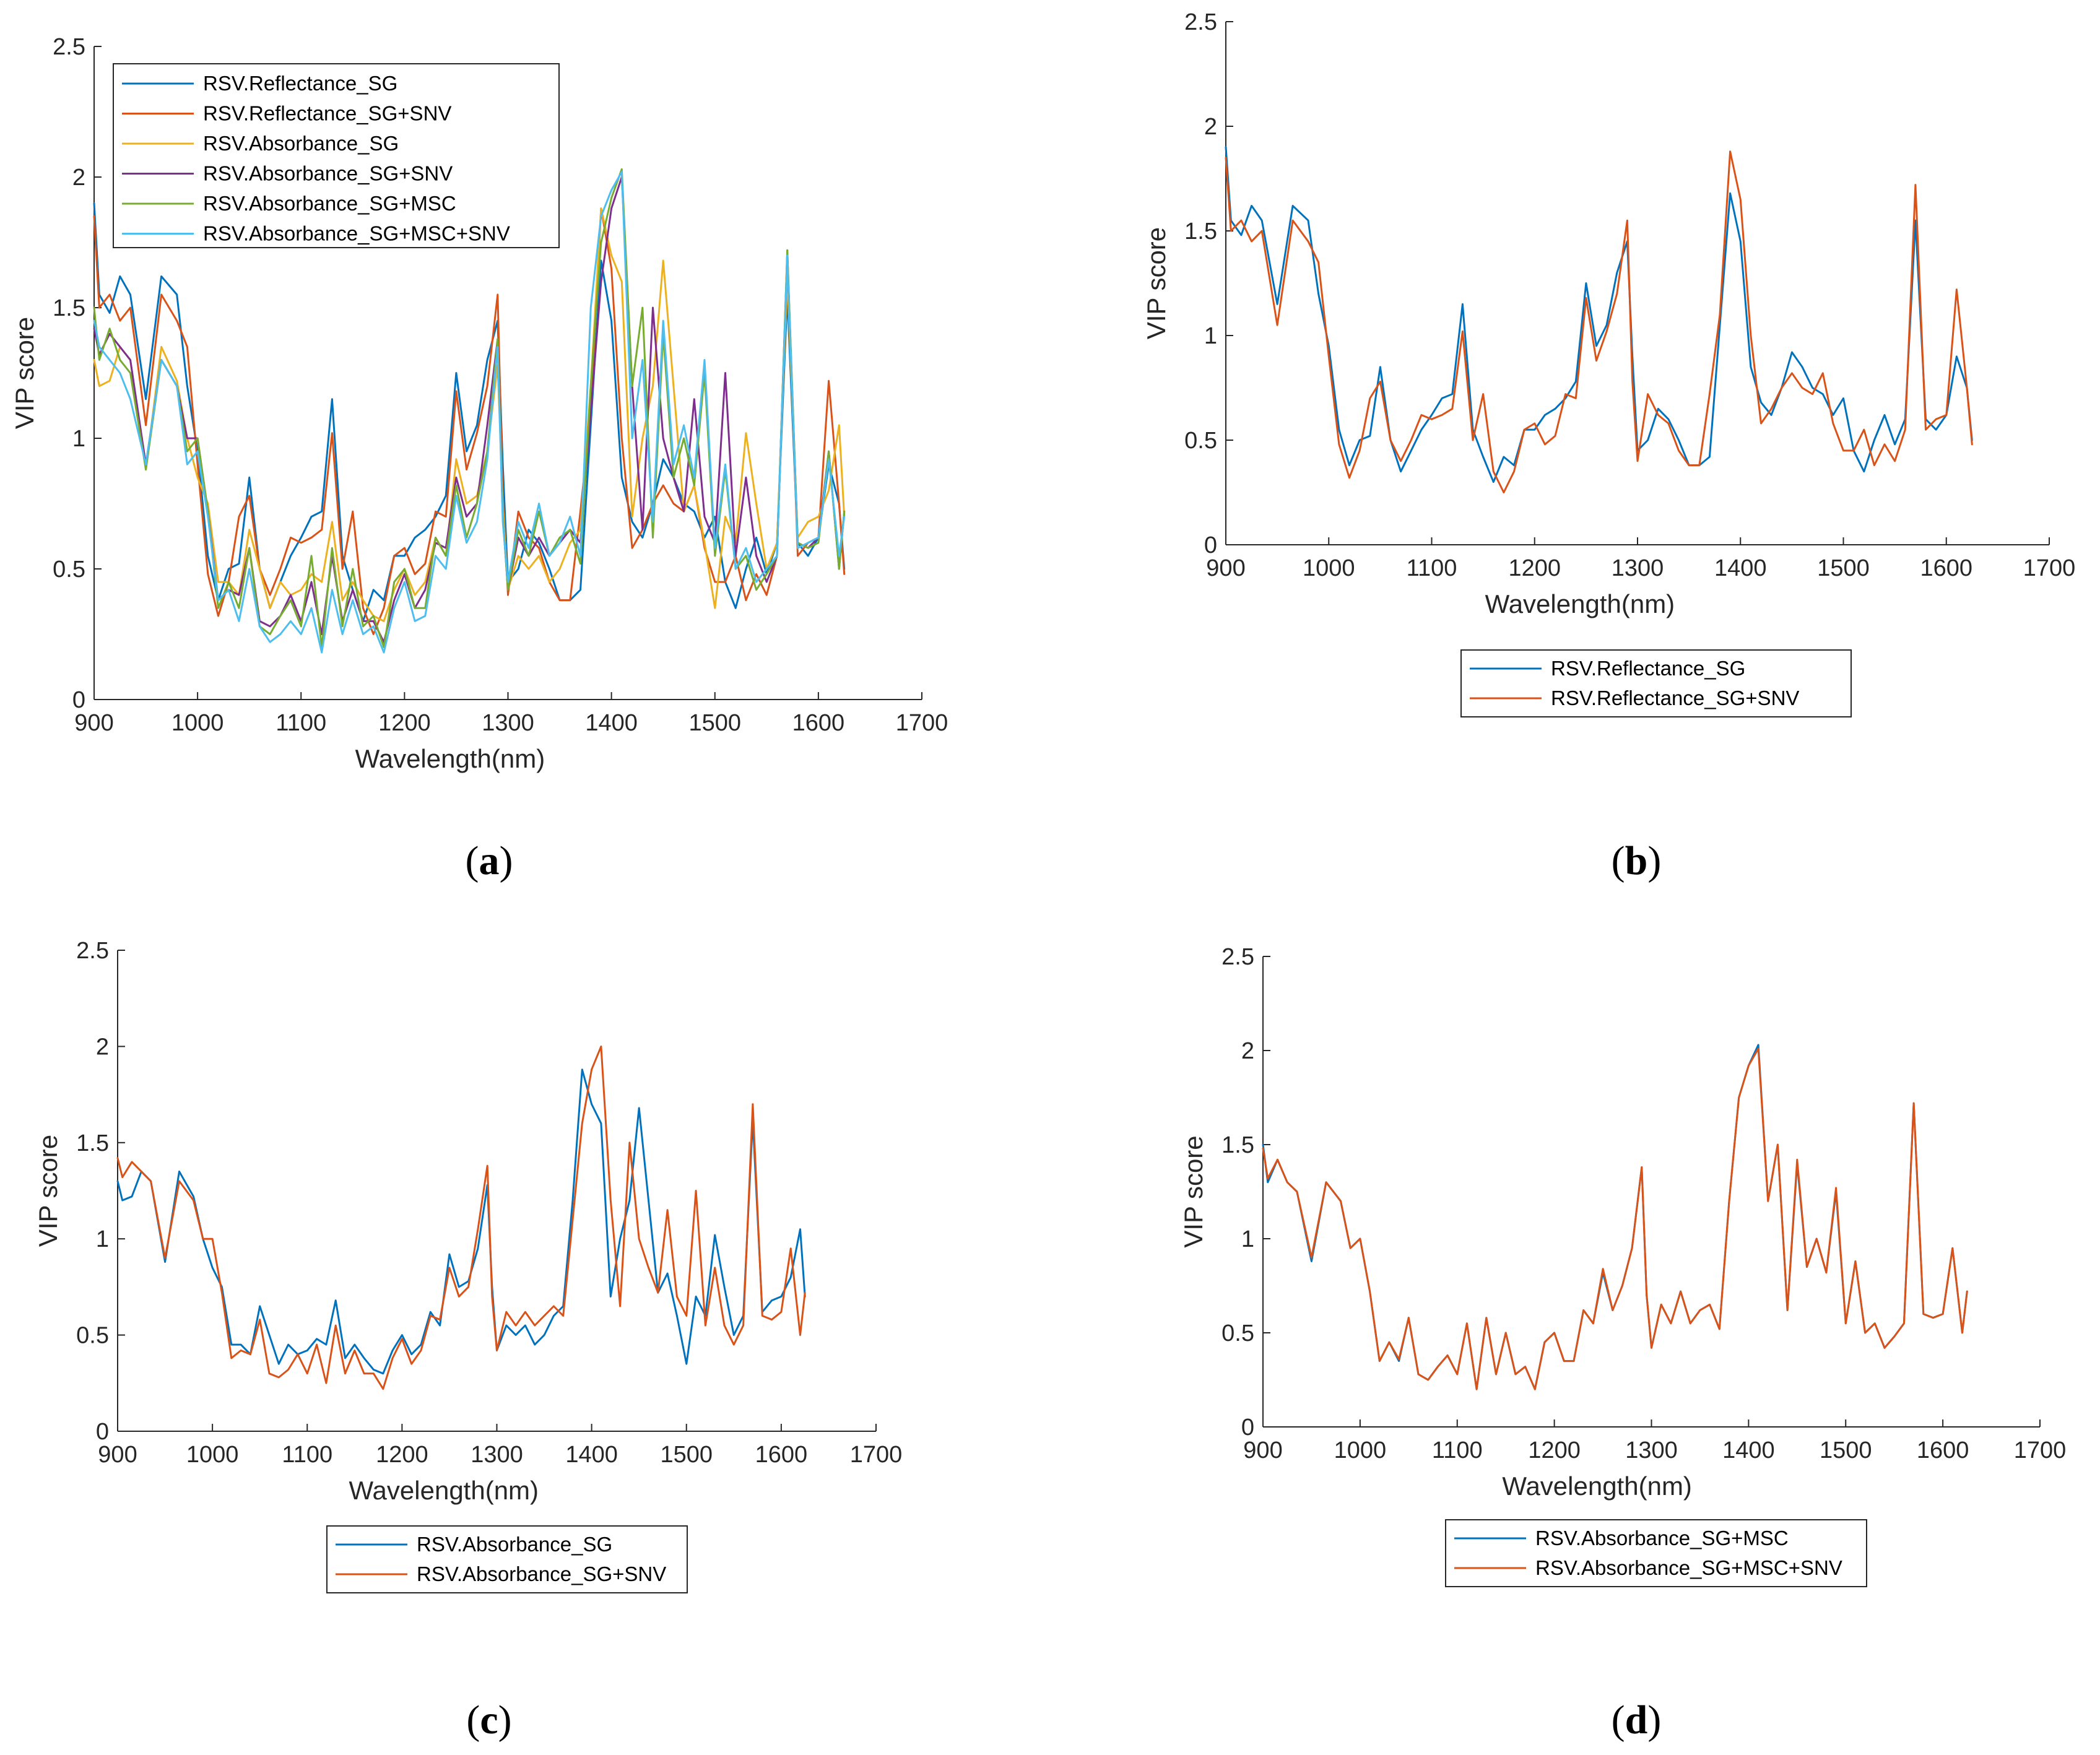 This screenshot has width=2100, height=1755. What do you see at coordinates (514, 1545) in the screenshot?
I see `legend-label-1: RSV.Absorbance_SG` at bounding box center [514, 1545].